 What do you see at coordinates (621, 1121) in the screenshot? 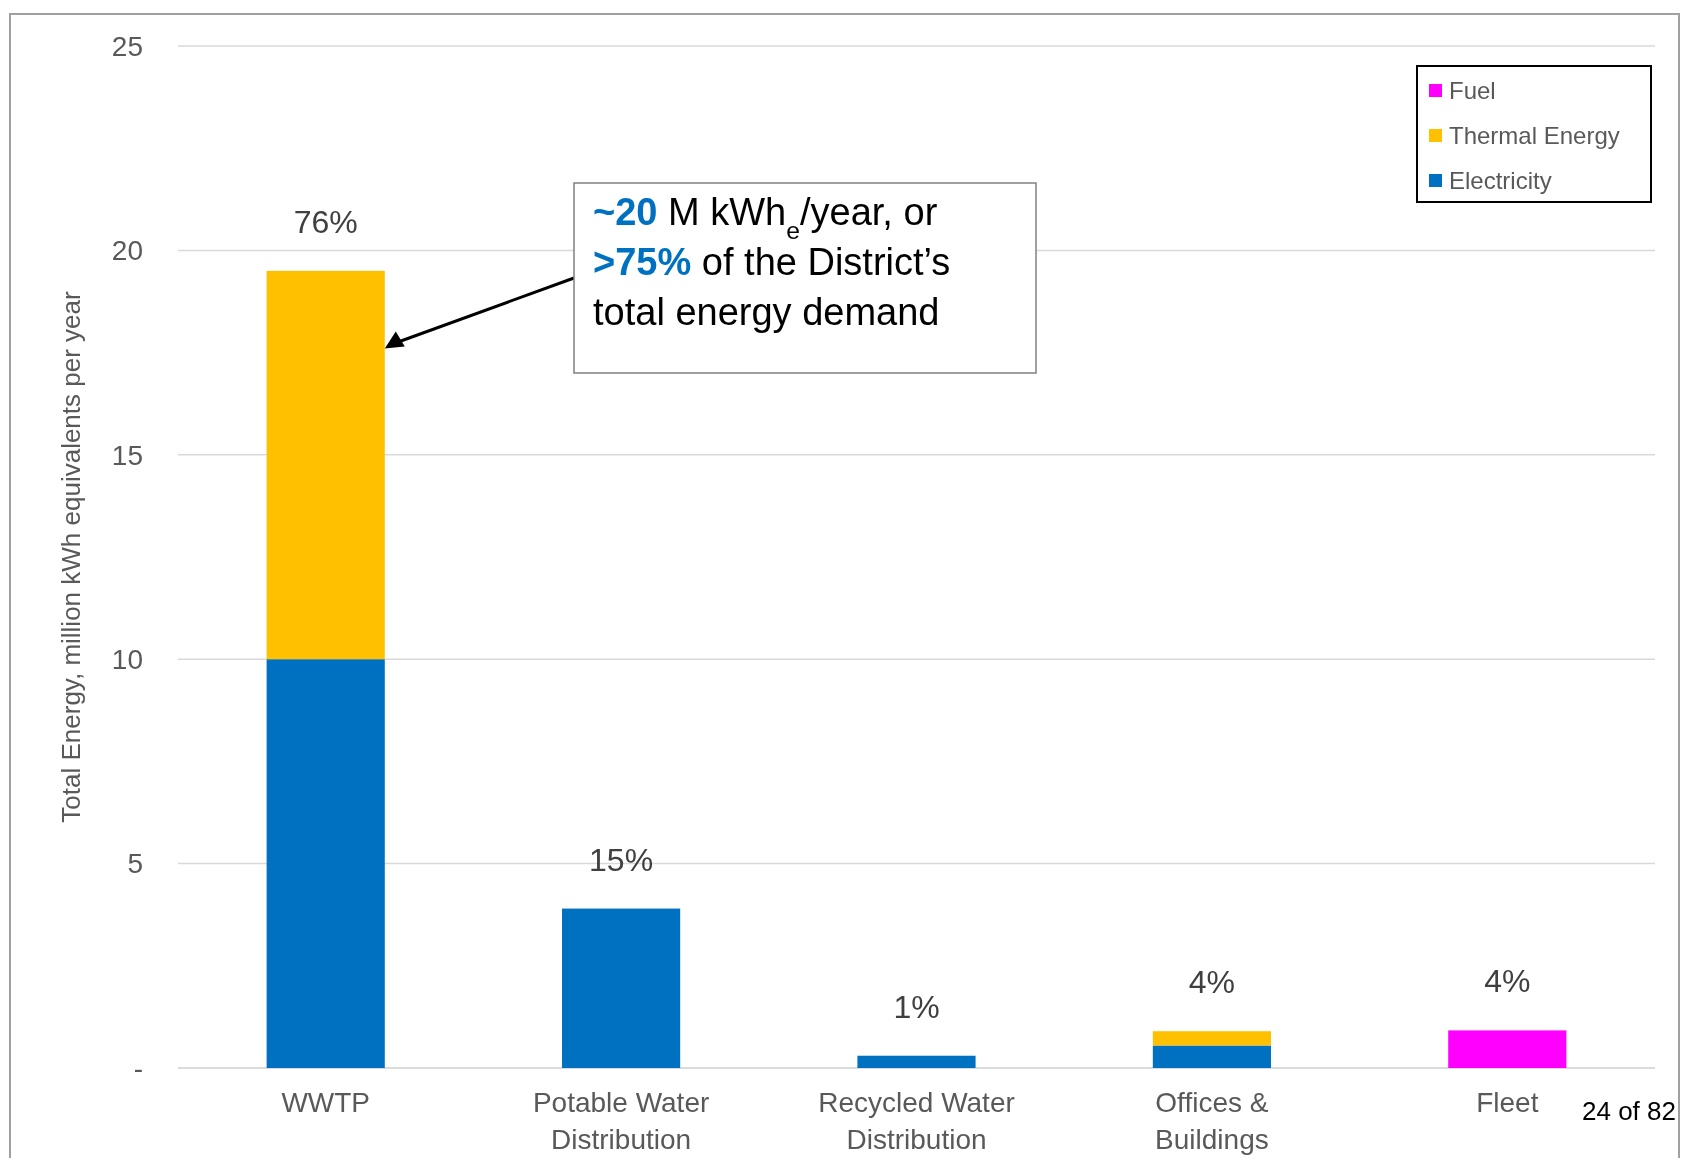
I see `x-tick-label: Potable Water Distribution` at bounding box center [621, 1121].